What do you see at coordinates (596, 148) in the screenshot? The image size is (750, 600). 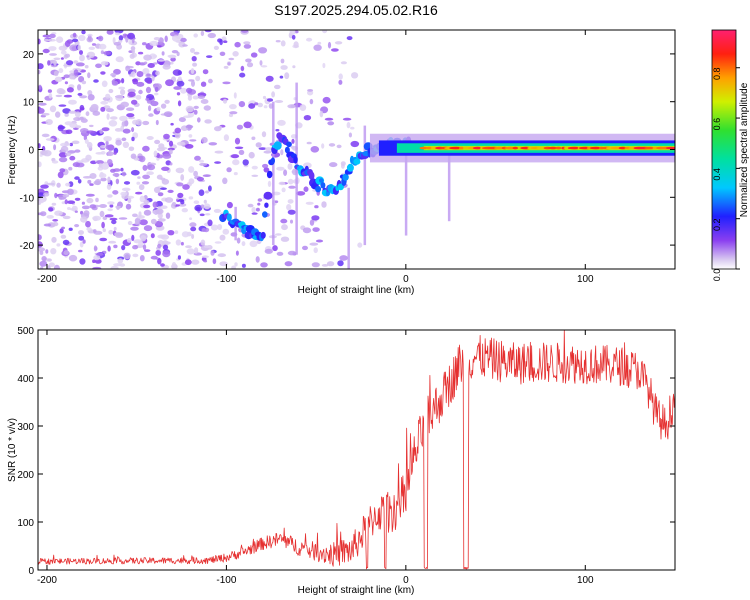 I see `band-peak` at bounding box center [596, 148].